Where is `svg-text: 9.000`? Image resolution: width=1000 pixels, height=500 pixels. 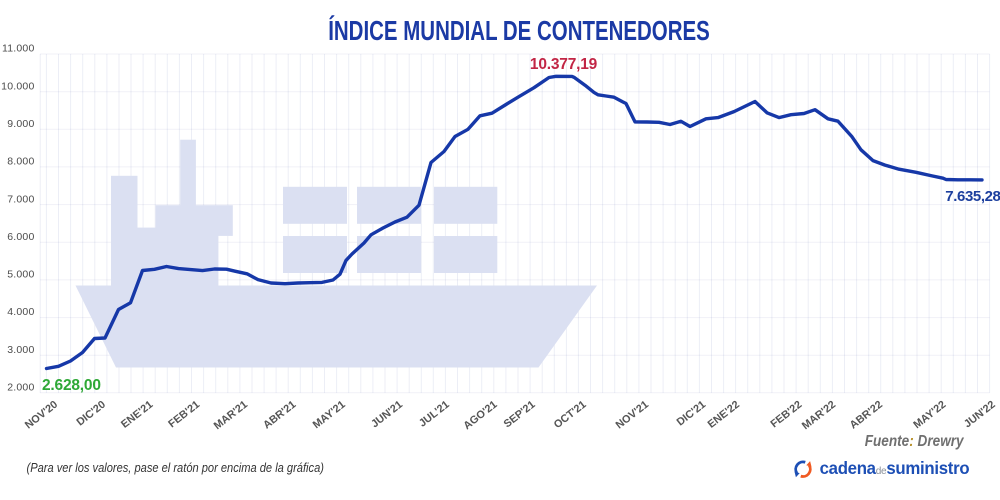
svg-text: 9.000 is located at coordinates (20, 124).